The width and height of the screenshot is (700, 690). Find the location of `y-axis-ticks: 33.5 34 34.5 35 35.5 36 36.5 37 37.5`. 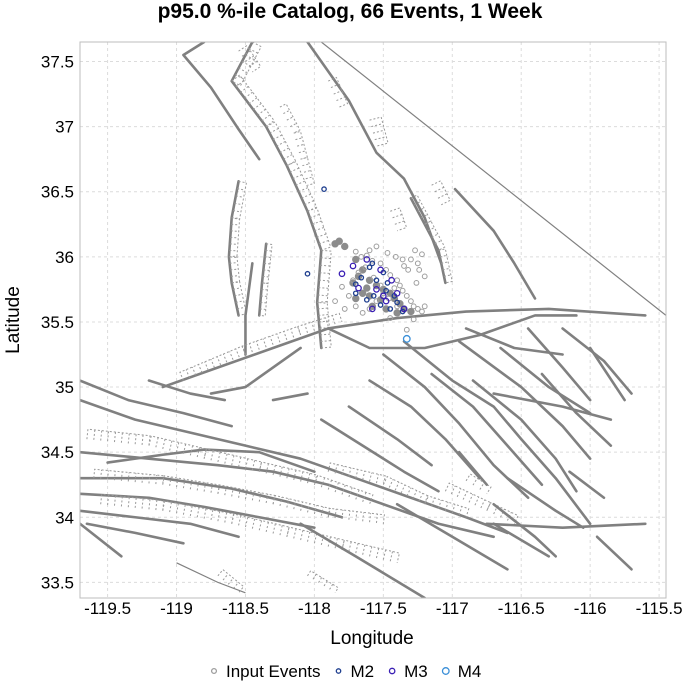

y-axis-ticks: 33.5 34 34.5 35 35.5 36 36.5 37 37.5 is located at coordinates (57, 323).